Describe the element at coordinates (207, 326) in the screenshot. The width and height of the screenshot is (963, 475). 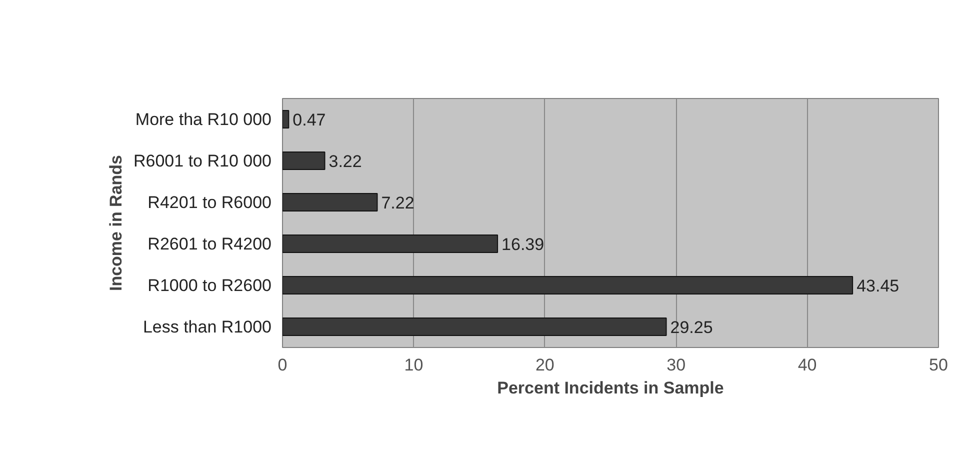
I see `y-tick-label: Less than R1000` at that location.